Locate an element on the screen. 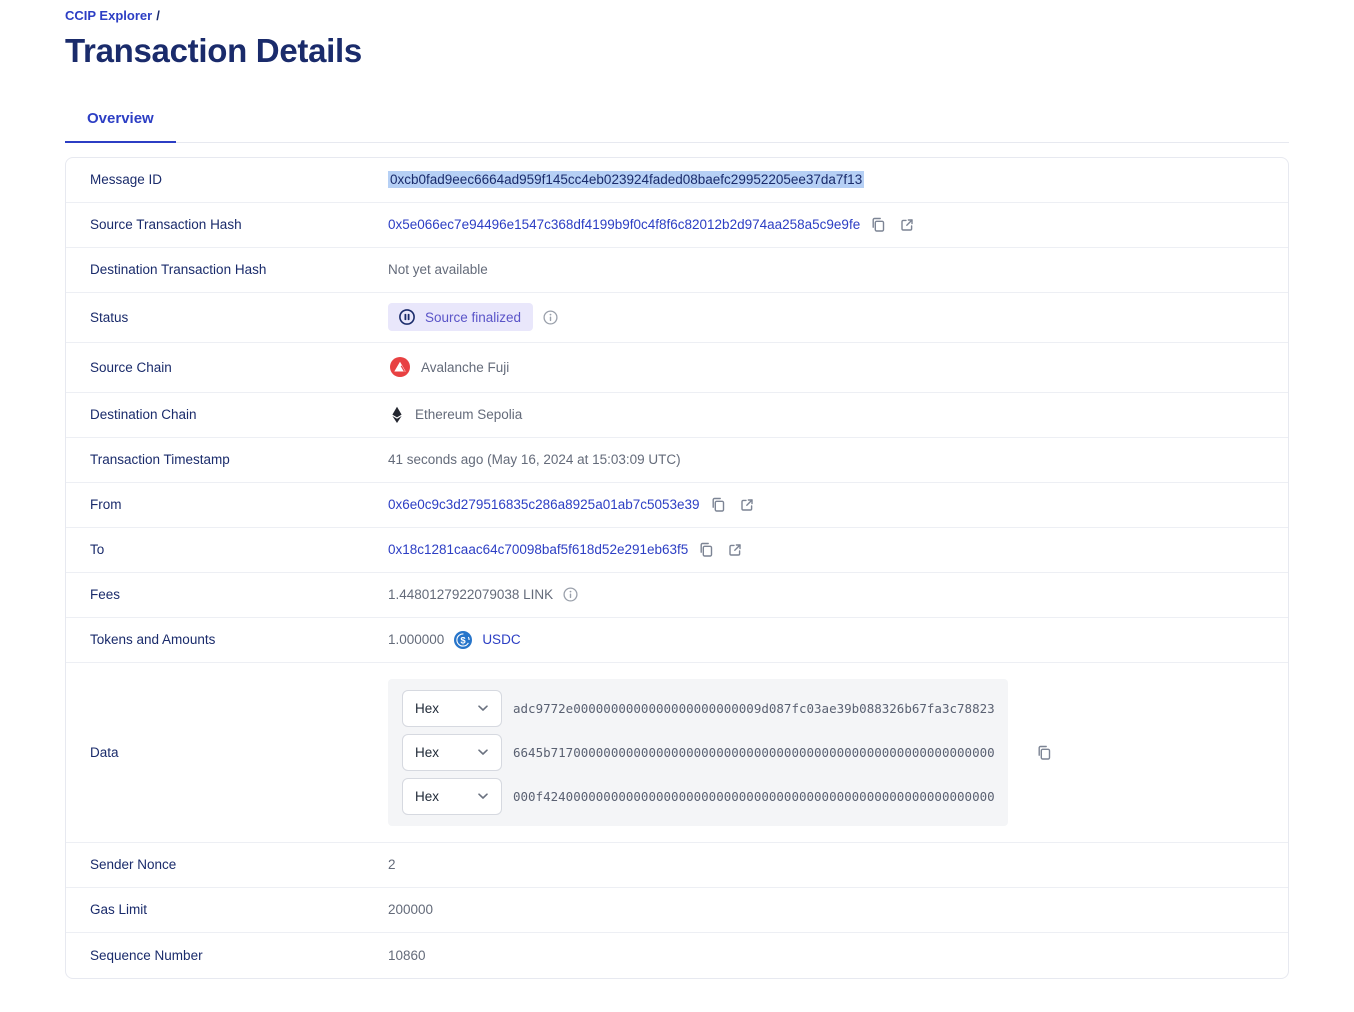 Image resolution: width=1354 pixels, height=1012 pixels. row-source-chain: Source Chain Avalanche Fuji is located at coordinates (677, 368).